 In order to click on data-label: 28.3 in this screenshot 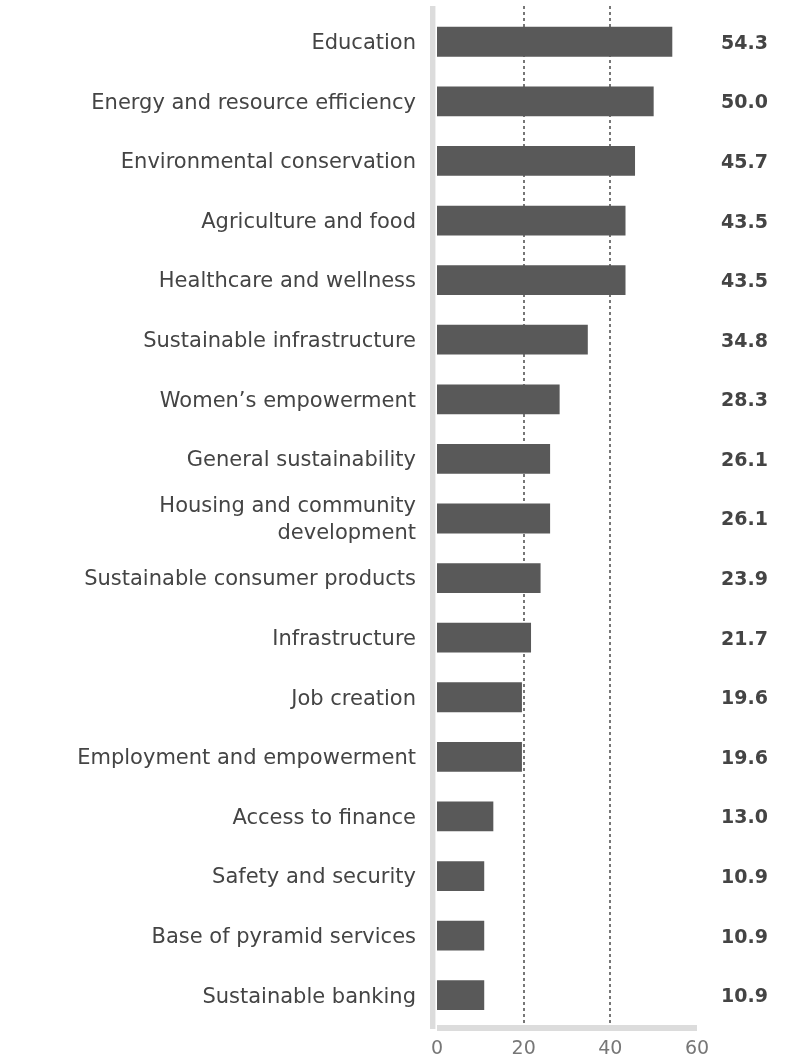, I will do `click(744, 399)`.